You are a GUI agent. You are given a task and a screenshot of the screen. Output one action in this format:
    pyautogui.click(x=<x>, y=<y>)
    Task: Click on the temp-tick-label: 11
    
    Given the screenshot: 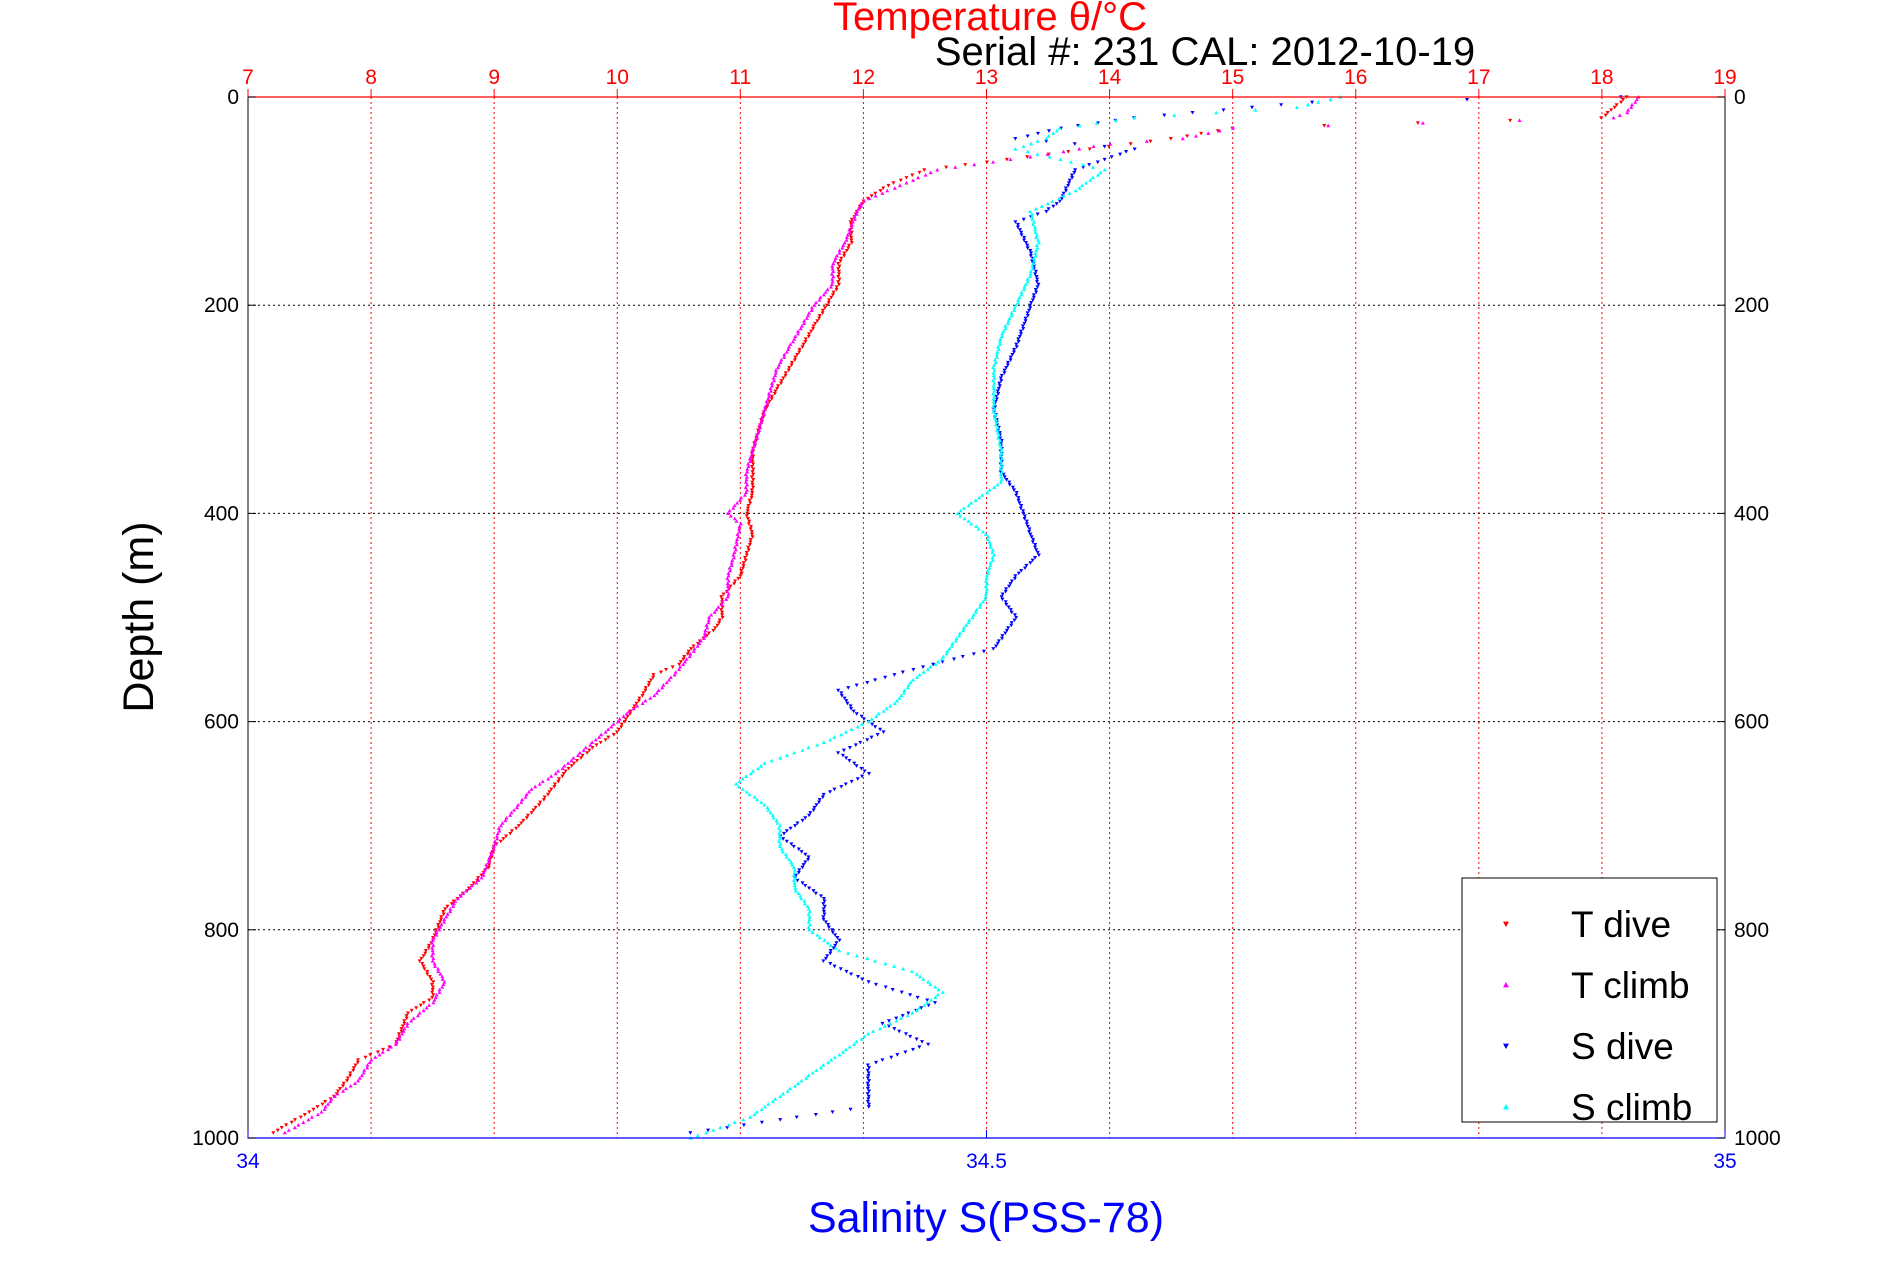 What is the action you would take?
    pyautogui.click(x=740, y=77)
    